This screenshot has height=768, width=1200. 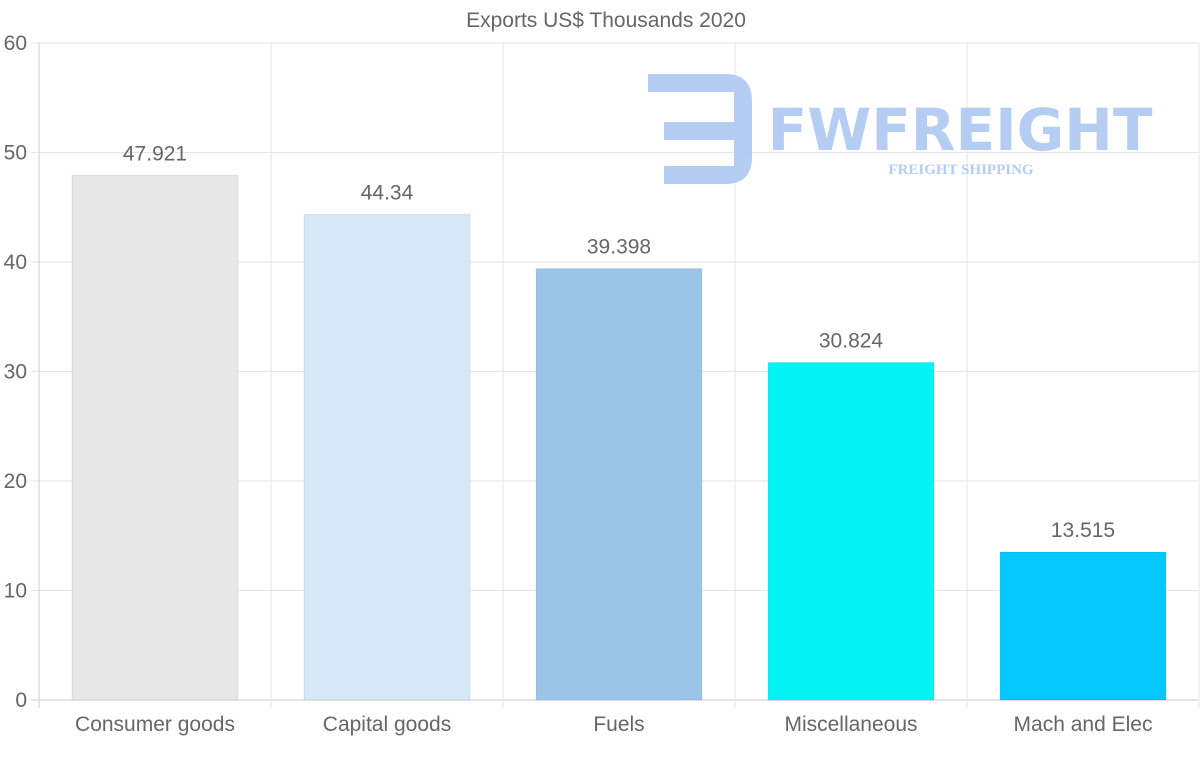 What do you see at coordinates (15, 591) in the screenshot?
I see `y-tick-label: 10` at bounding box center [15, 591].